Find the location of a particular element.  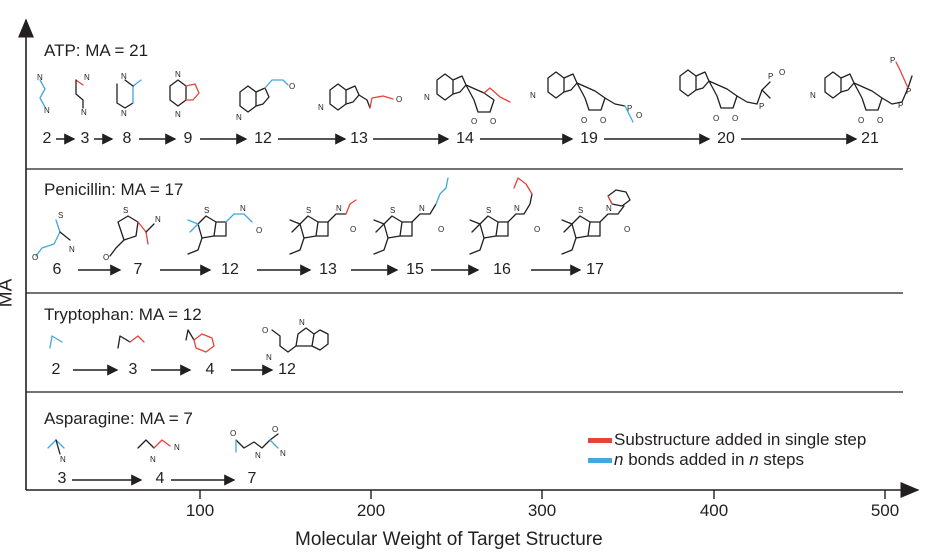

penicillin-structure-13: S N O is located at coordinates (323, 227).